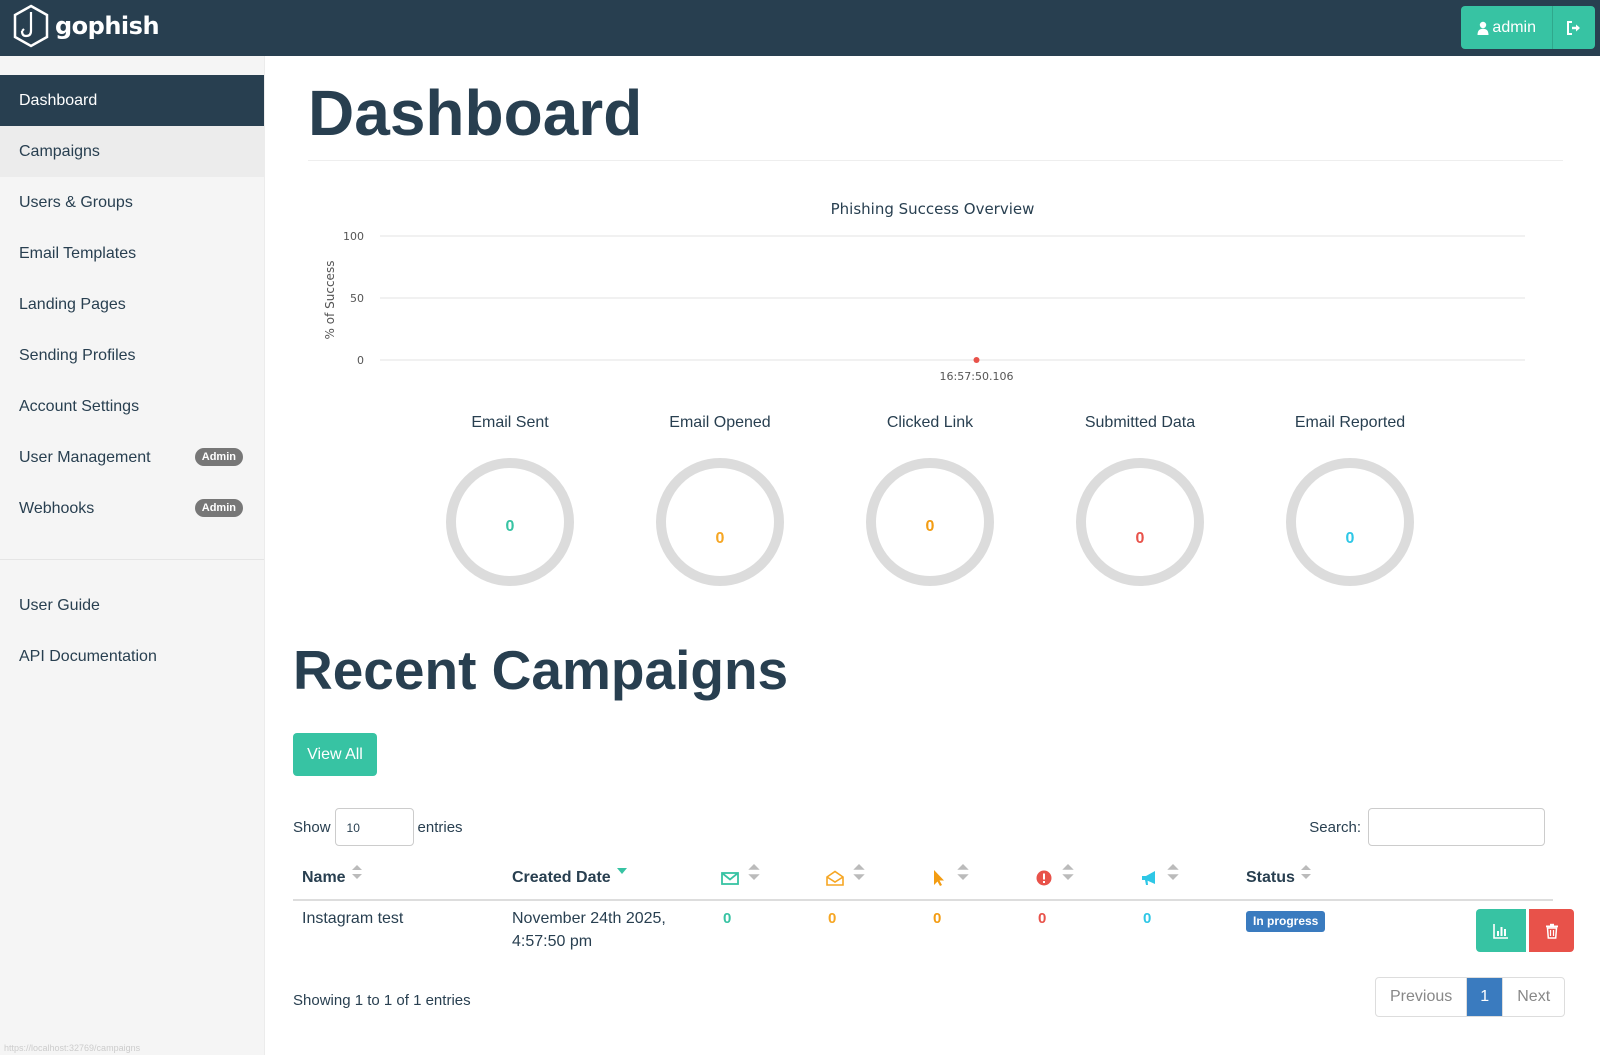 The height and width of the screenshot is (1055, 1600). Describe the element at coordinates (742, 877) in the screenshot. I see `column-header-sent` at that location.